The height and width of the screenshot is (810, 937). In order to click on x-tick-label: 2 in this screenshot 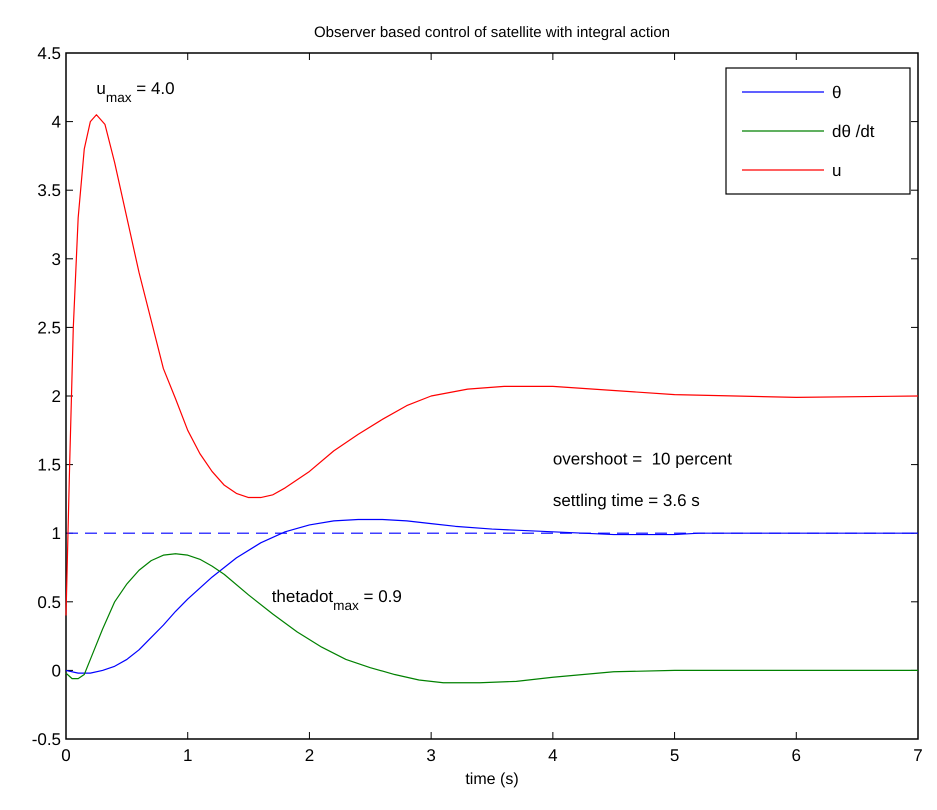, I will do `click(309, 755)`.